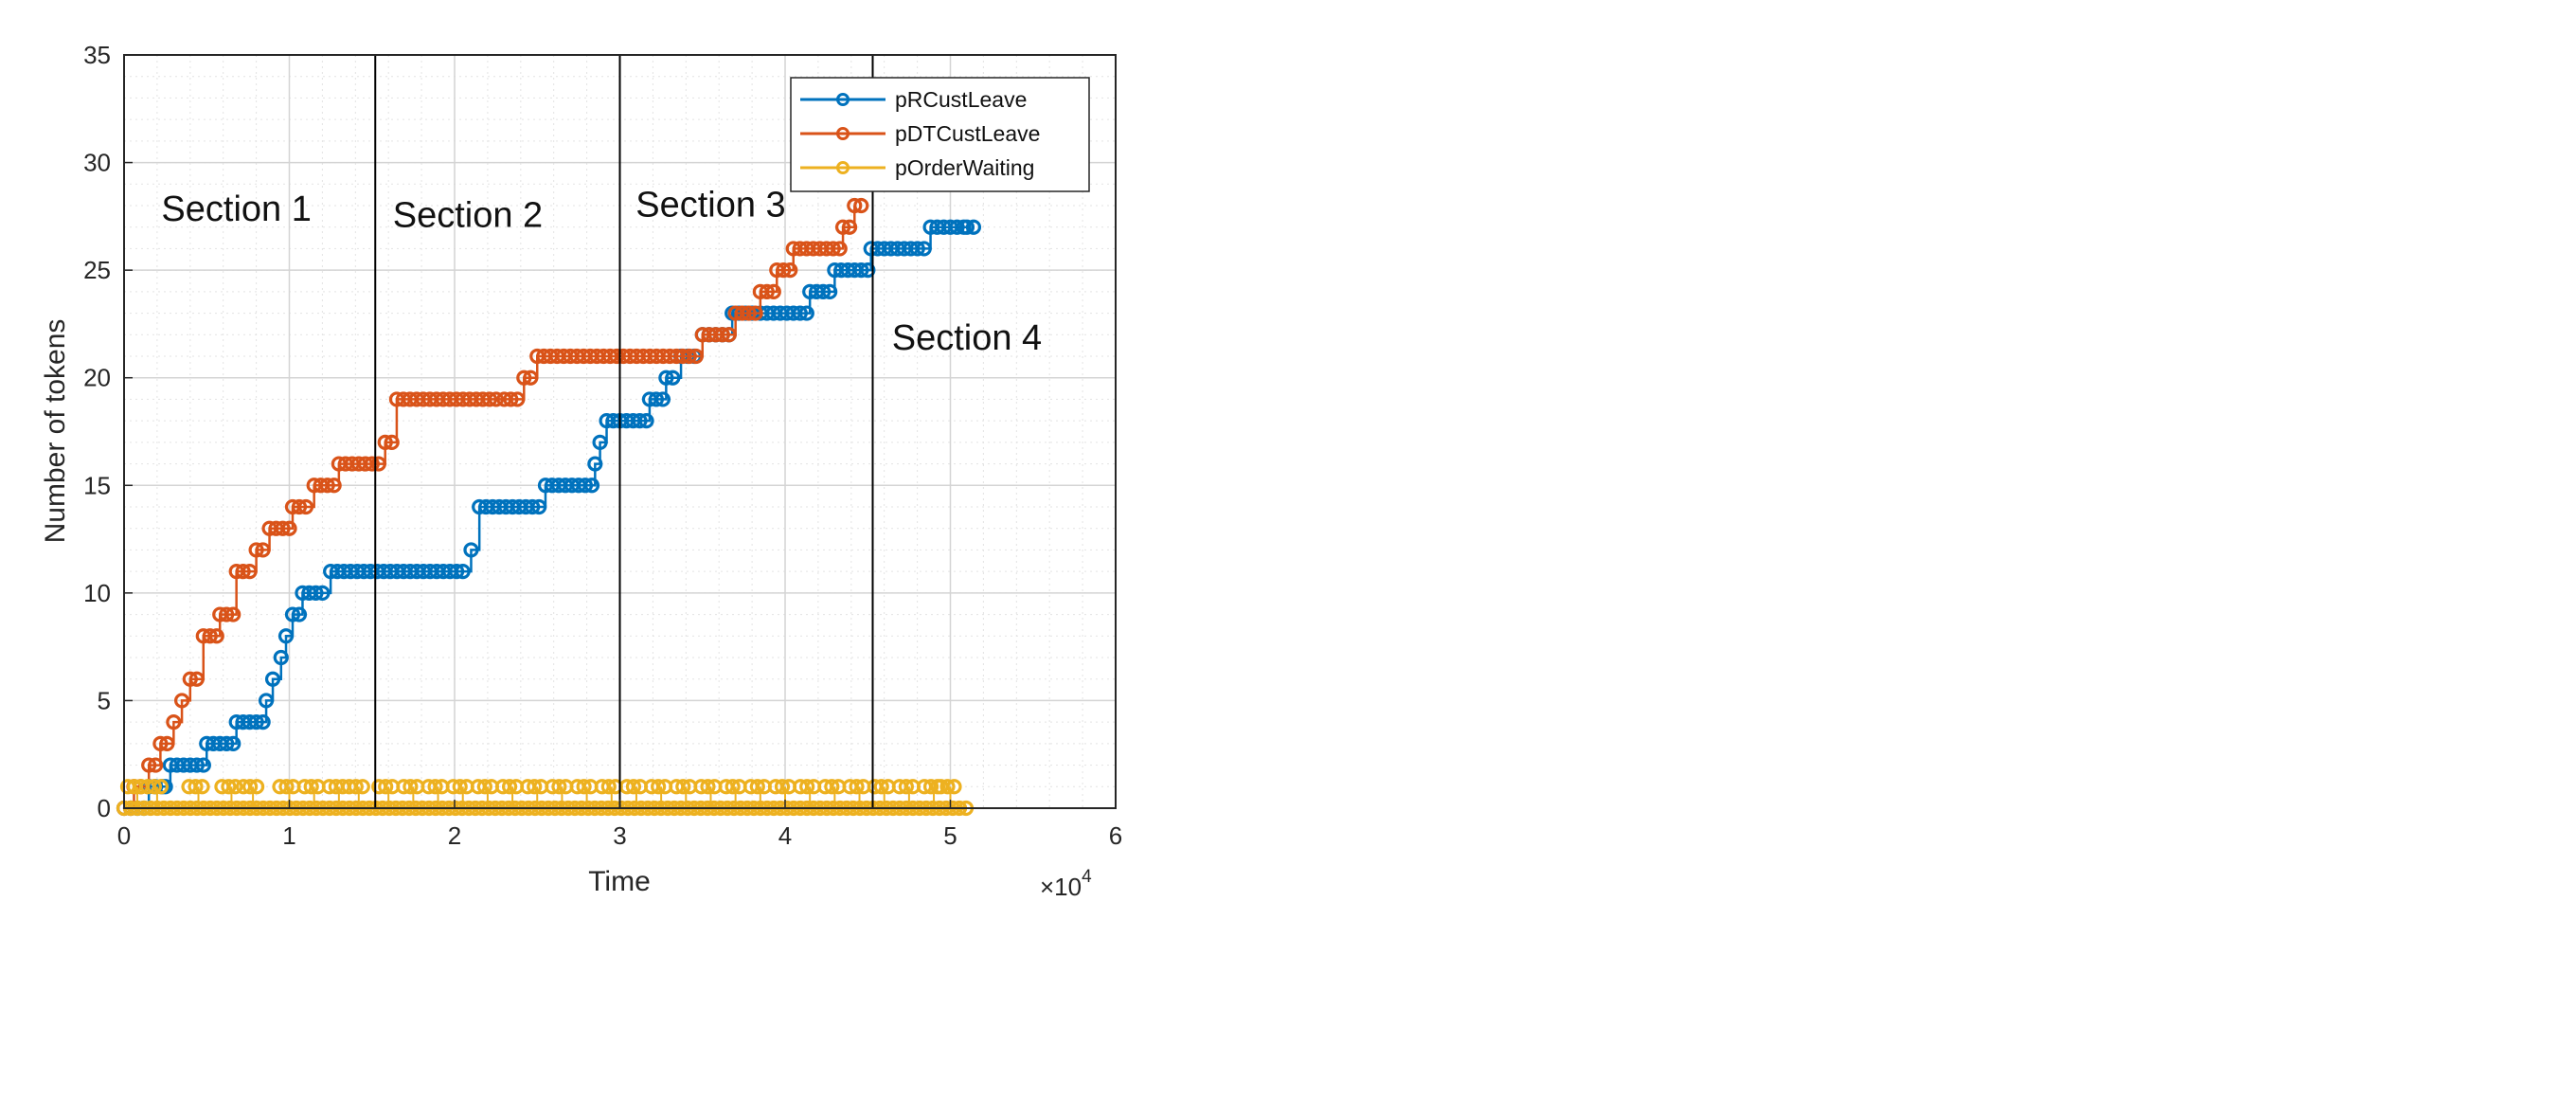  Describe the element at coordinates (454, 835) in the screenshot. I see `x-tick-label: 2` at that location.